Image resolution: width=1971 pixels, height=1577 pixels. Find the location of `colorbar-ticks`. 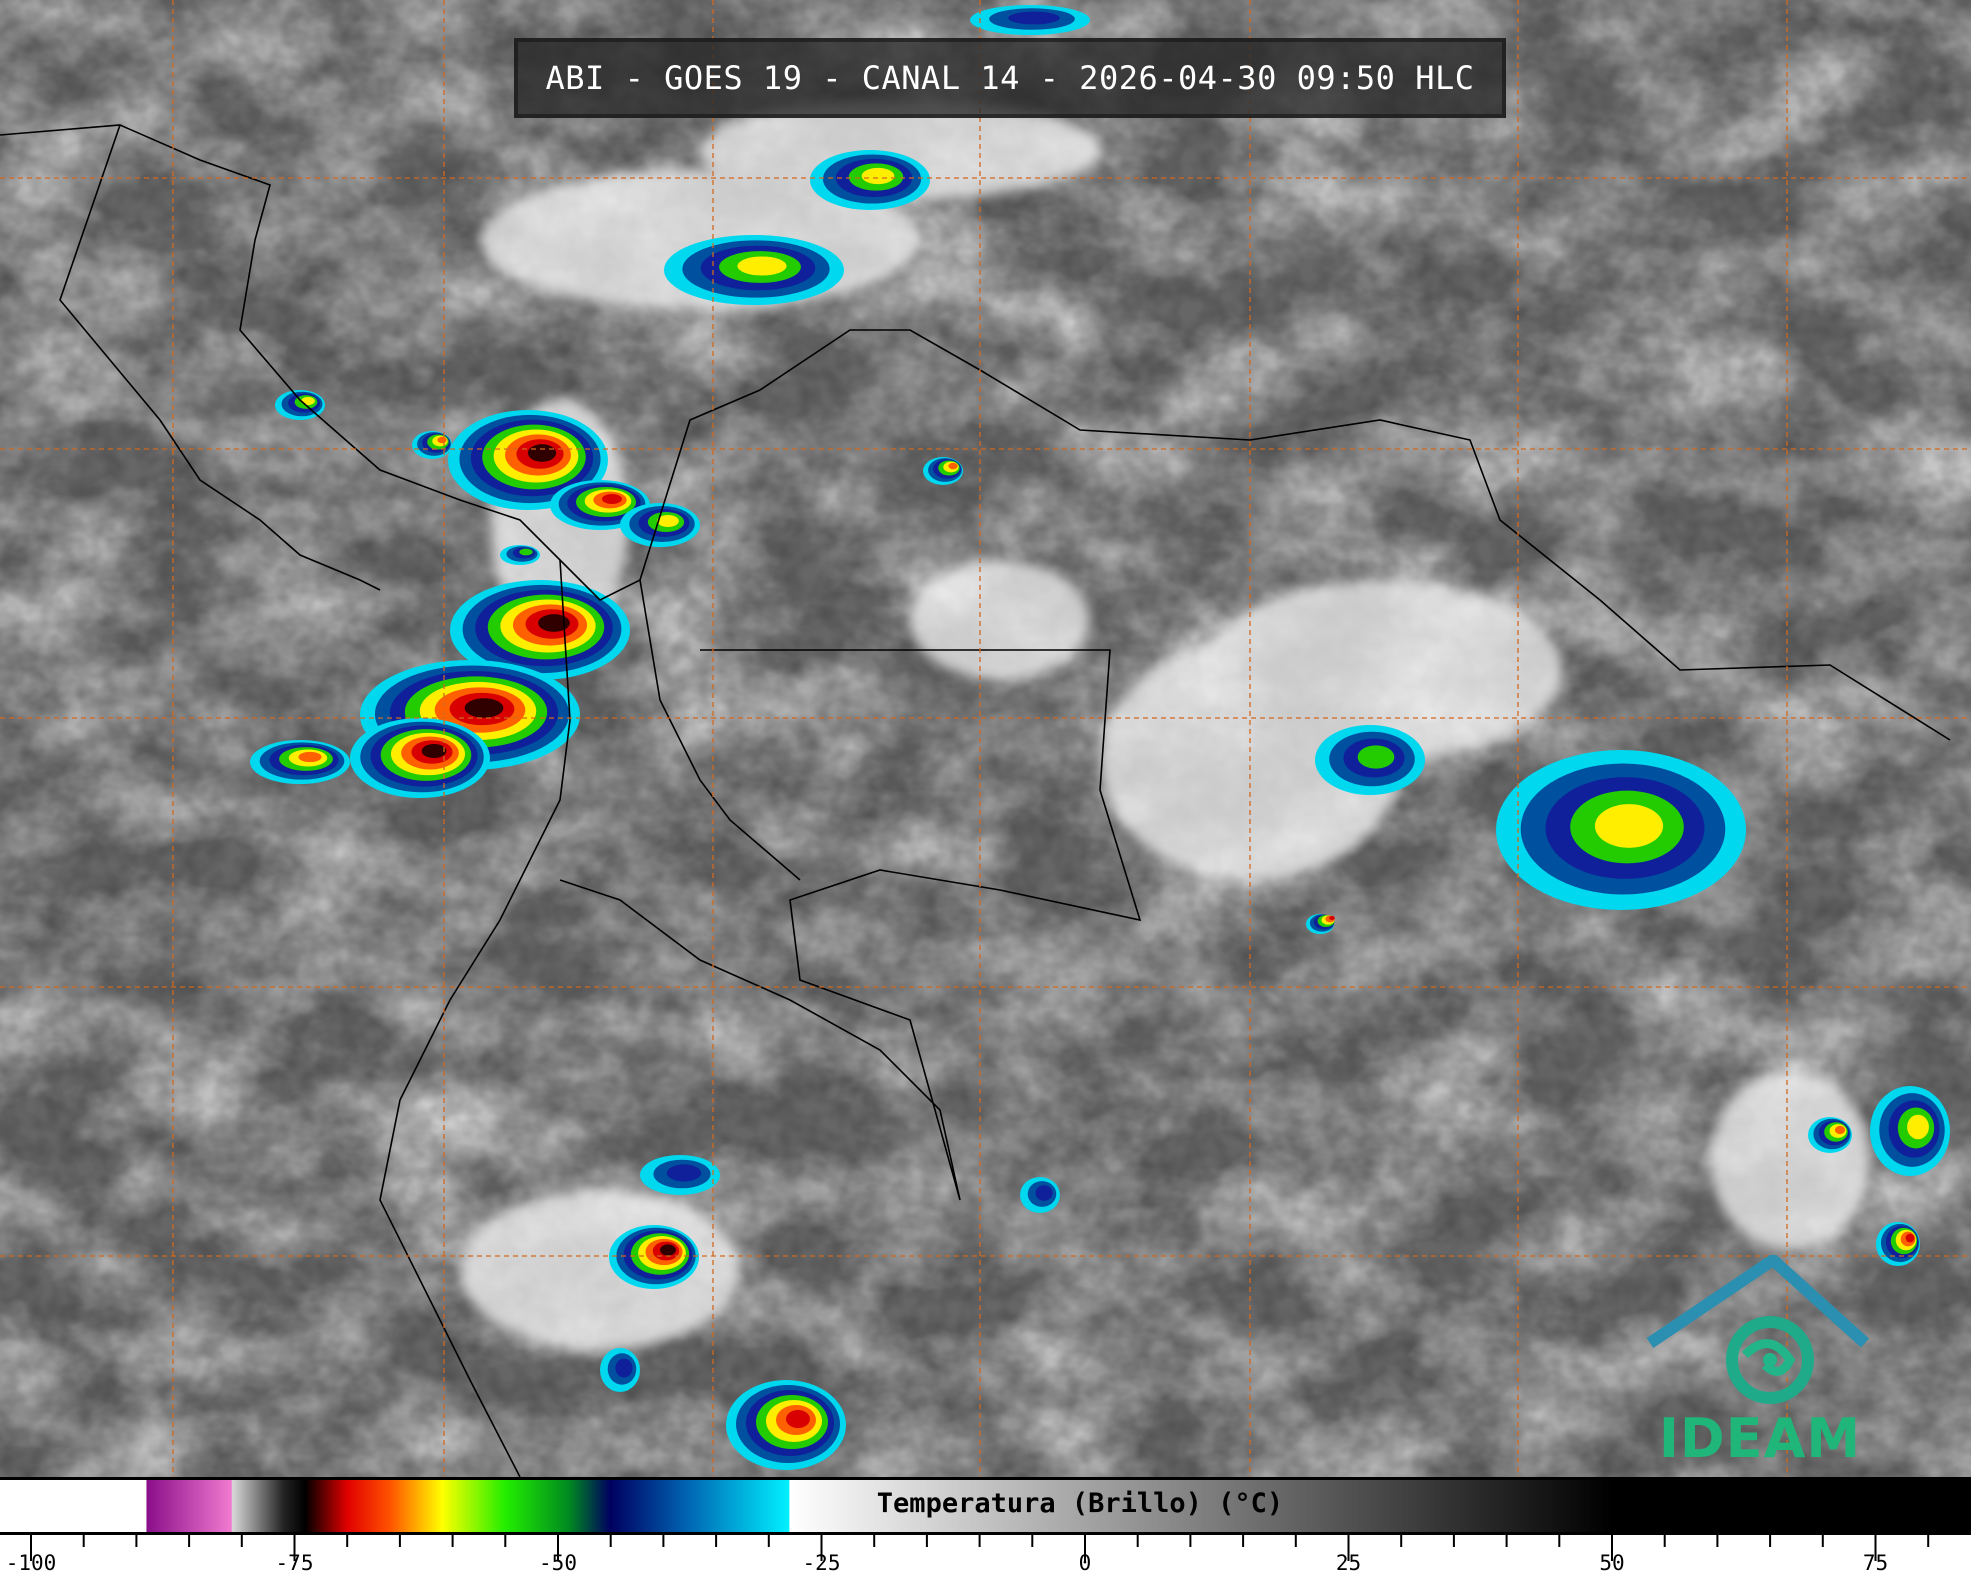

colorbar-ticks is located at coordinates (980, 1548).